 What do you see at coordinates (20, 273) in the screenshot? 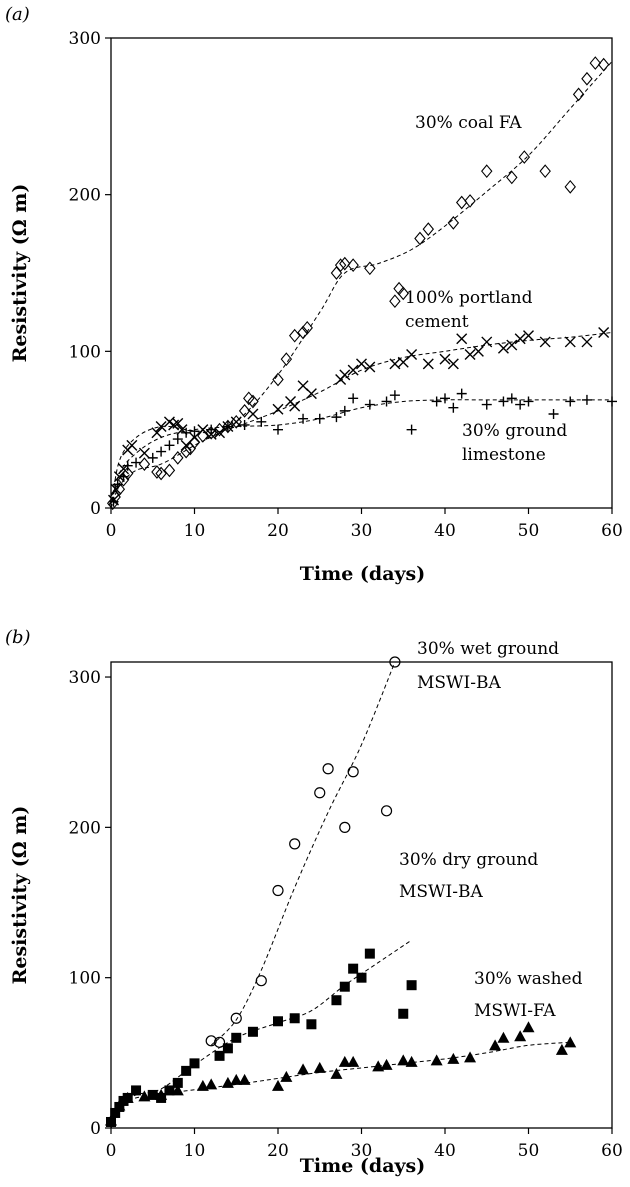
I see `panel-a-y-axis-title: Resistivity (Ω m)` at bounding box center [20, 273].